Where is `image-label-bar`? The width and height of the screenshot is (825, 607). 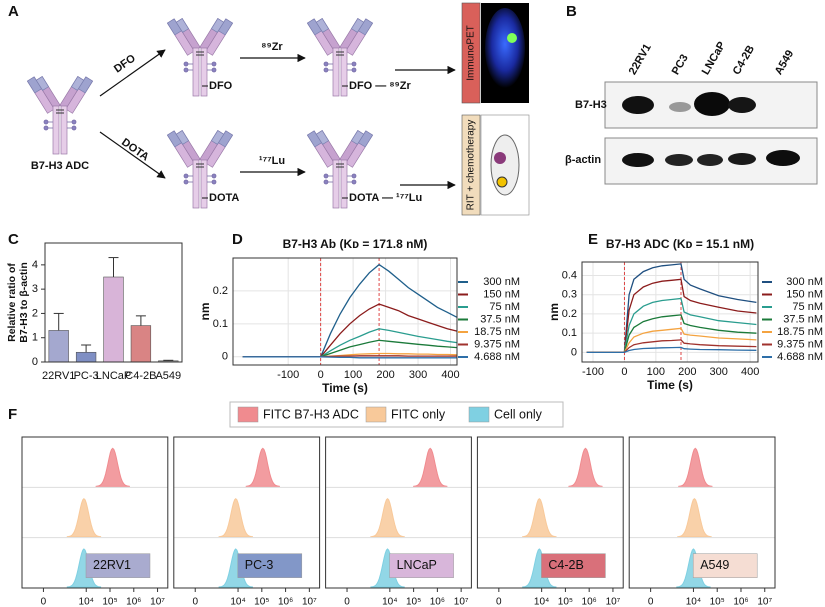 image-label-bar is located at coordinates (471, 165).